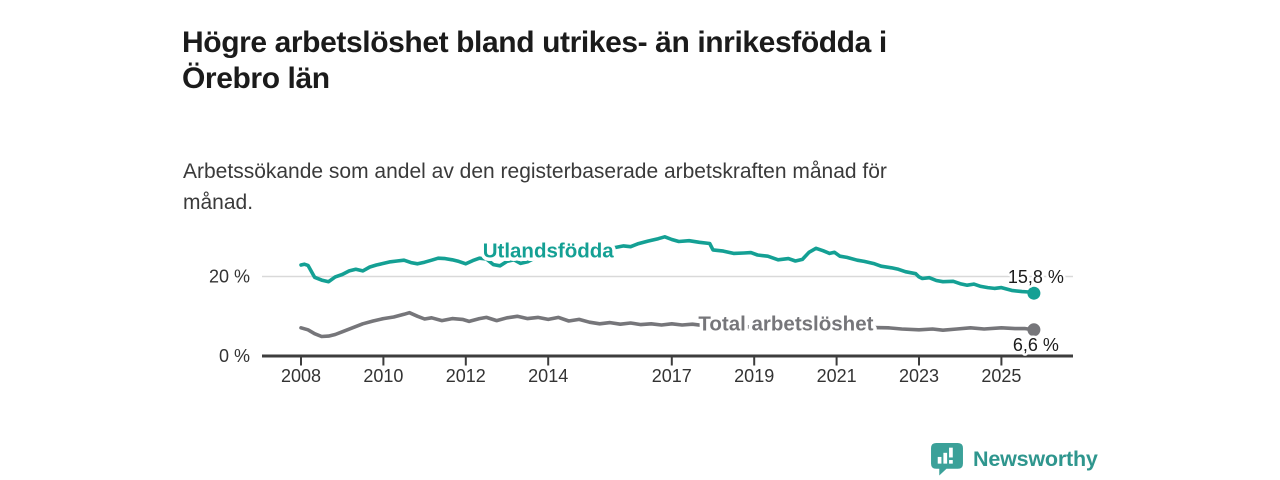 The width and height of the screenshot is (1280, 480). What do you see at coordinates (229, 277) in the screenshot?
I see `y-tick-label: 20 %` at bounding box center [229, 277].